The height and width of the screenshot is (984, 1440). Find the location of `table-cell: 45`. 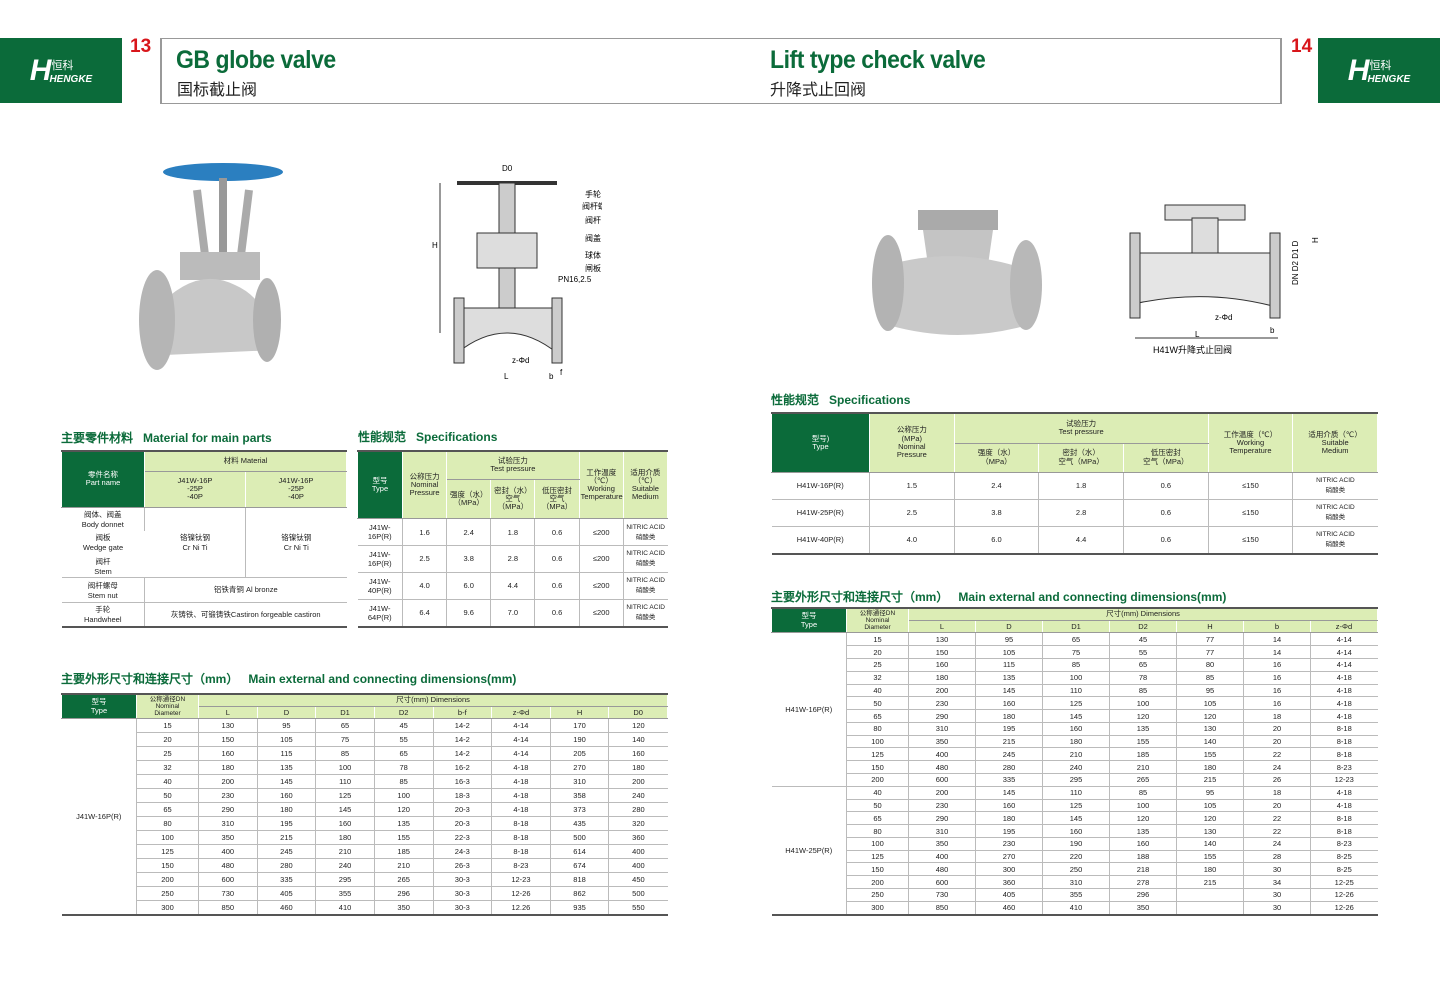

table-cell: 45 is located at coordinates (1143, 639).